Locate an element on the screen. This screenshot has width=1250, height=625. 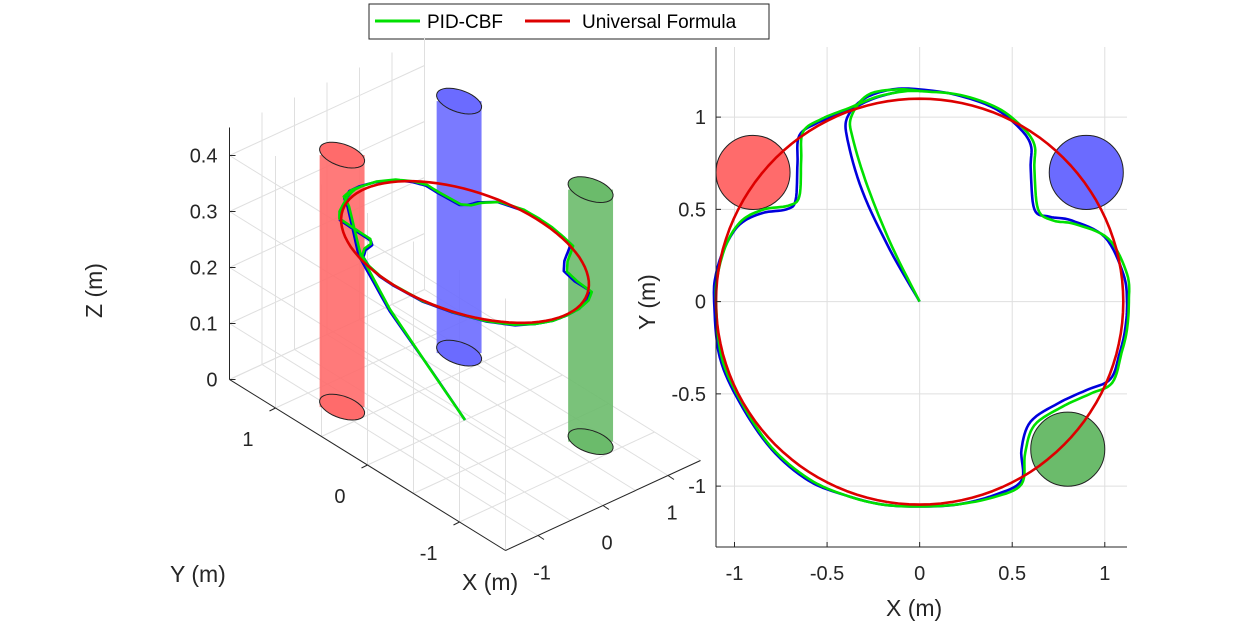
green-cylinder-bottom is located at coordinates (590, 442).